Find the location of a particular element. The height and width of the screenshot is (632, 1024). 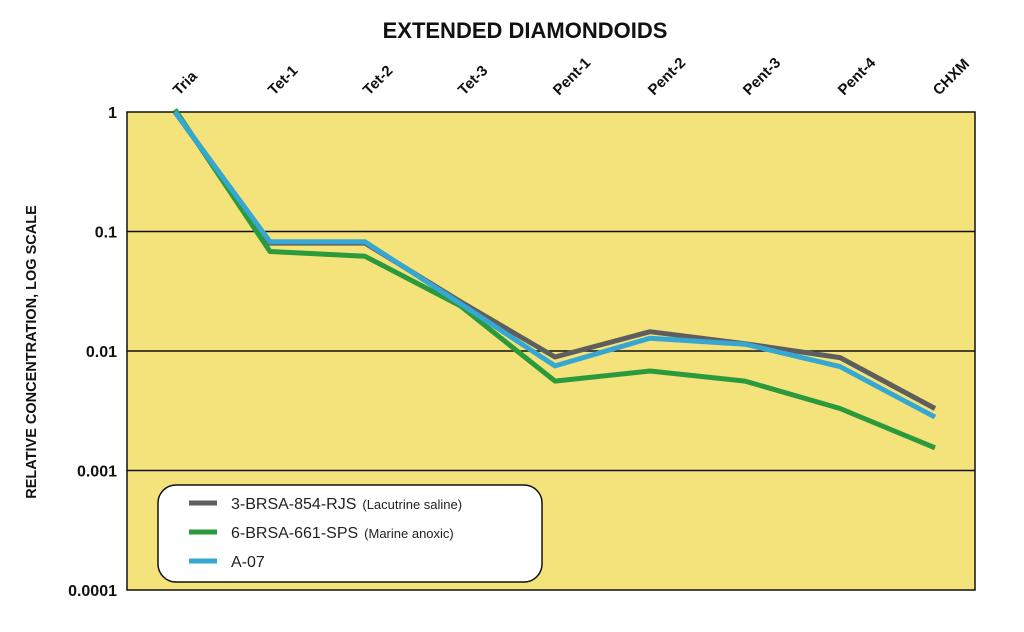

y-tick-labels: 1 0.1 0.01 0.001 0.0001 is located at coordinates (92, 352).